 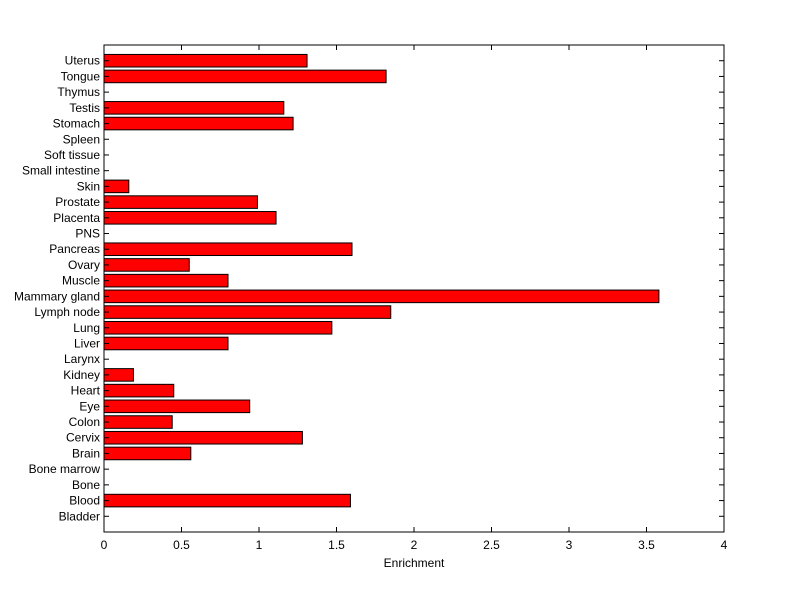 I want to click on y-tick-label: PNS, so click(x=87, y=234).